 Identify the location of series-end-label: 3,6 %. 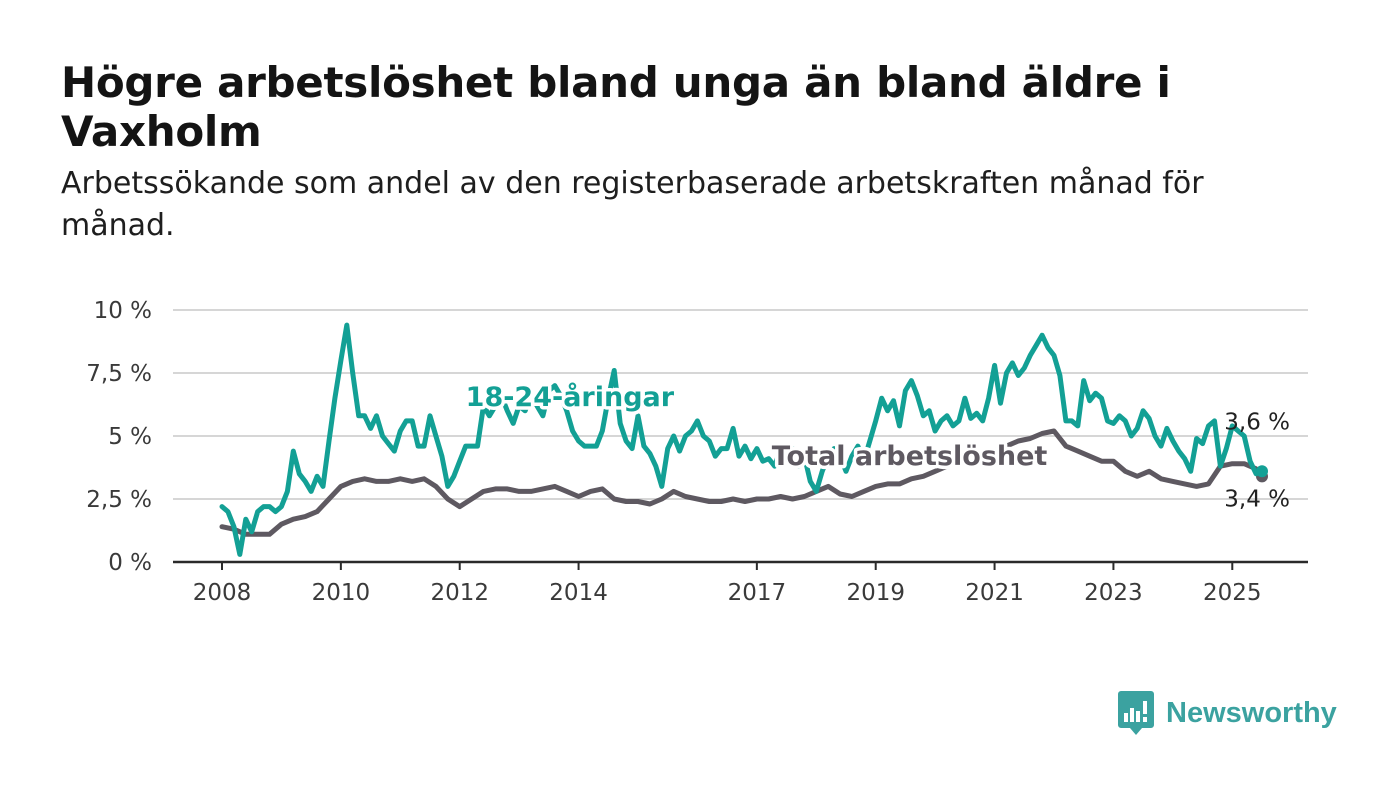
(1257, 422).